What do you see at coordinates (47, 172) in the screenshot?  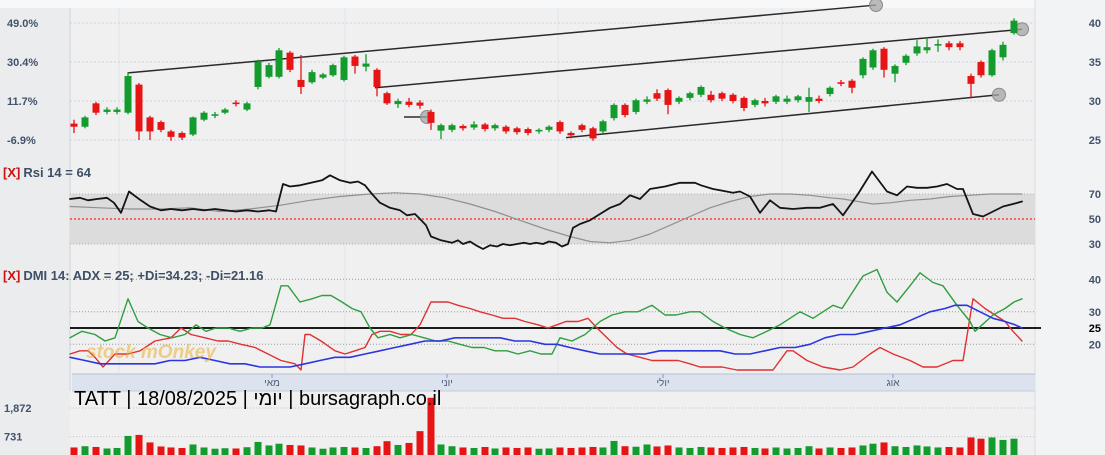 I see `rsi-indicator-label: [X] Rsi 14 = 64` at bounding box center [47, 172].